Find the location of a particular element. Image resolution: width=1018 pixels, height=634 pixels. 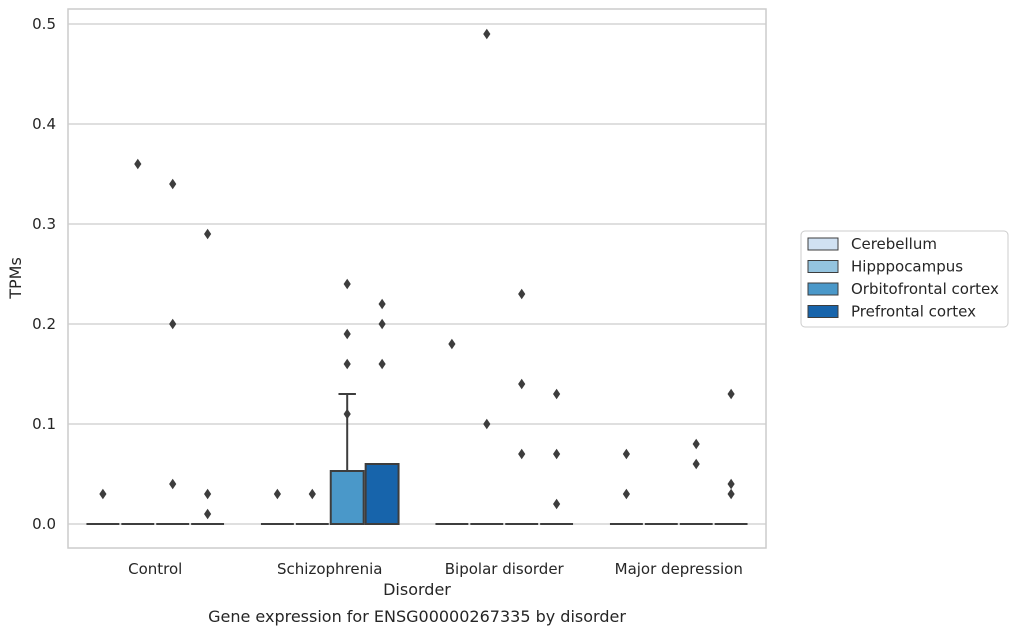

x-tick-label: Schizophrenia is located at coordinates (329, 569).